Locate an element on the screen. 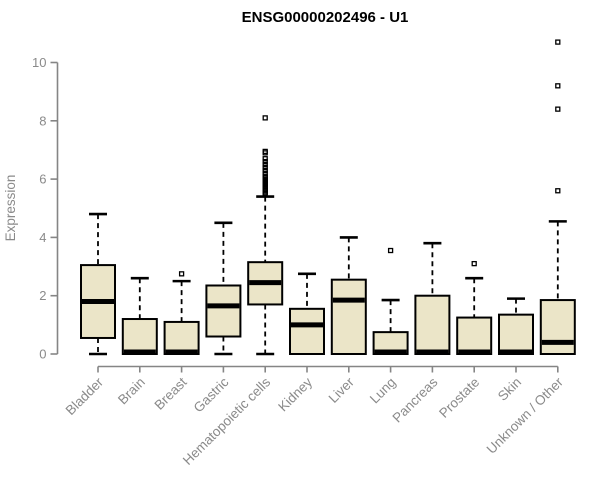 This screenshot has height=500, width=600. box-gastric is located at coordinates (223, 311).